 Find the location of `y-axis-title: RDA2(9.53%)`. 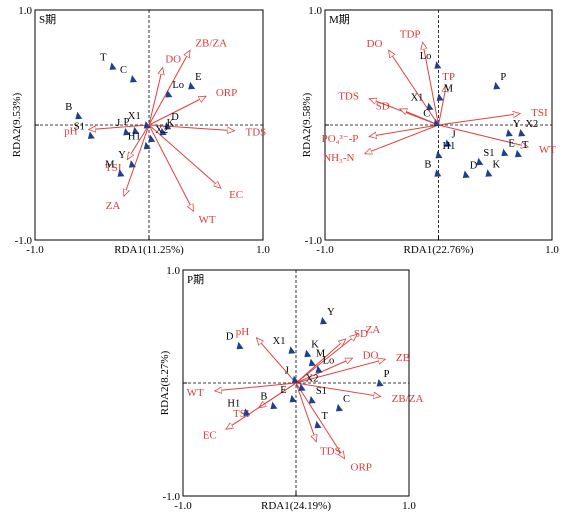

y-axis-title: RDA2(9.53%) is located at coordinates (17, 124).